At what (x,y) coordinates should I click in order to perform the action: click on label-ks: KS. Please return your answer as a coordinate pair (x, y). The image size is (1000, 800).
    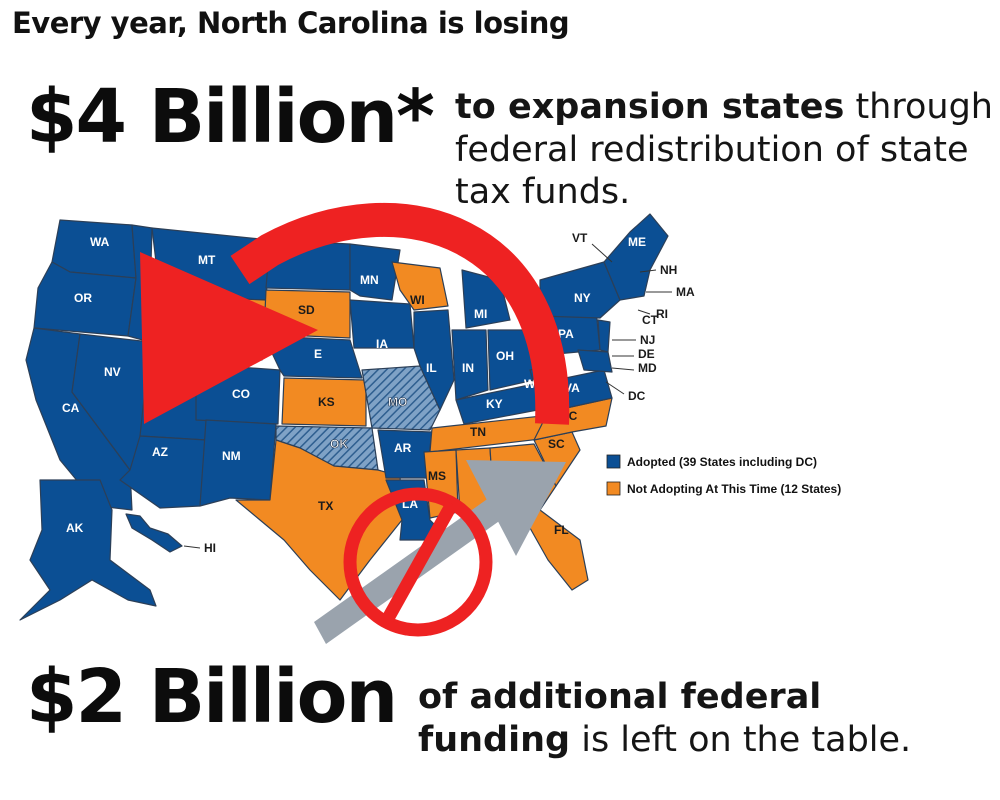
    Looking at the image, I should click on (326, 402).